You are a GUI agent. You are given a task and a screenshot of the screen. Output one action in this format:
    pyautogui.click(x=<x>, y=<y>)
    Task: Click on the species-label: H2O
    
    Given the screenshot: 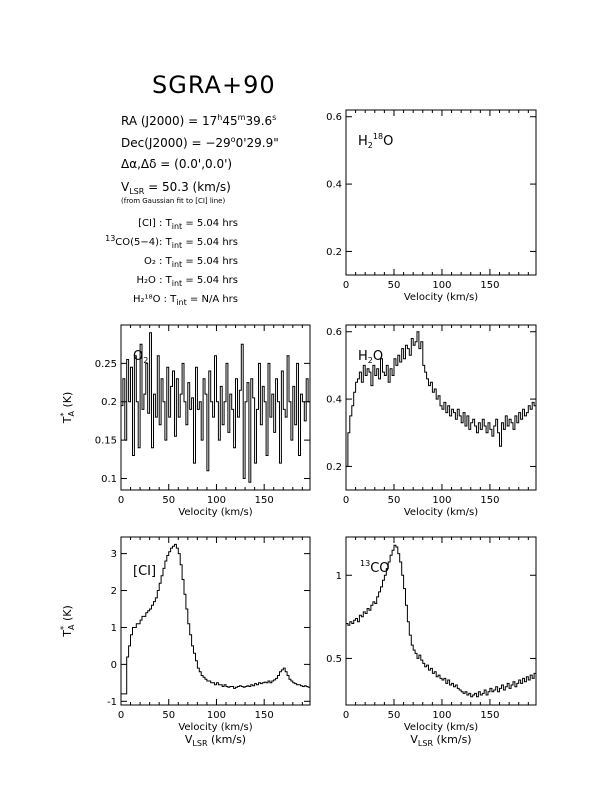 What is the action you would take?
    pyautogui.click(x=370, y=357)
    